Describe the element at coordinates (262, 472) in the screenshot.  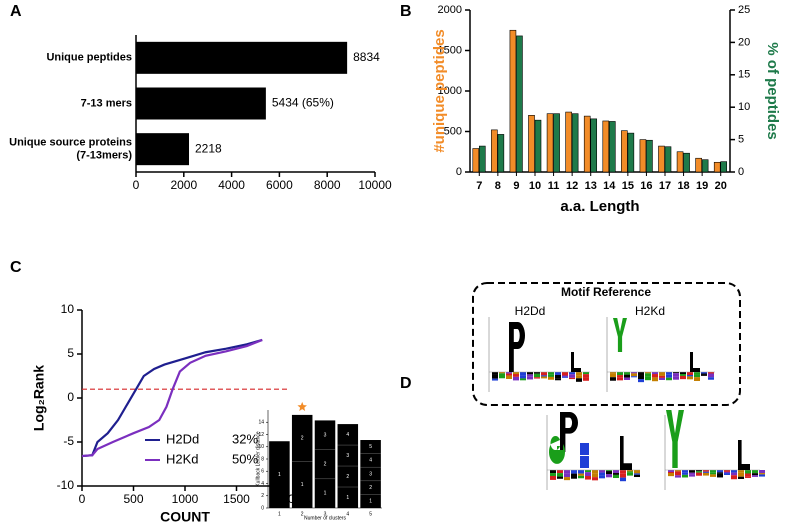
I see `y-tick-label: 6` at that location.